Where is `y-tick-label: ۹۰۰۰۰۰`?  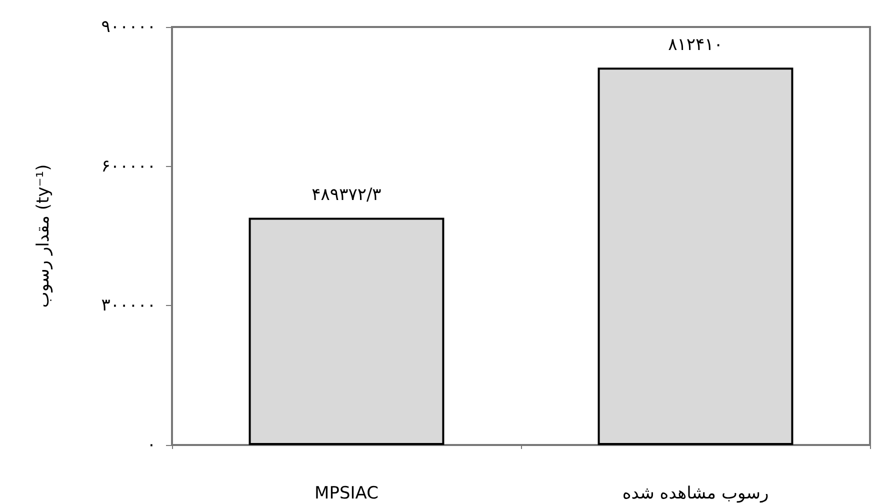 y-tick-label: ۹۰۰۰۰۰ is located at coordinates (128, 27).